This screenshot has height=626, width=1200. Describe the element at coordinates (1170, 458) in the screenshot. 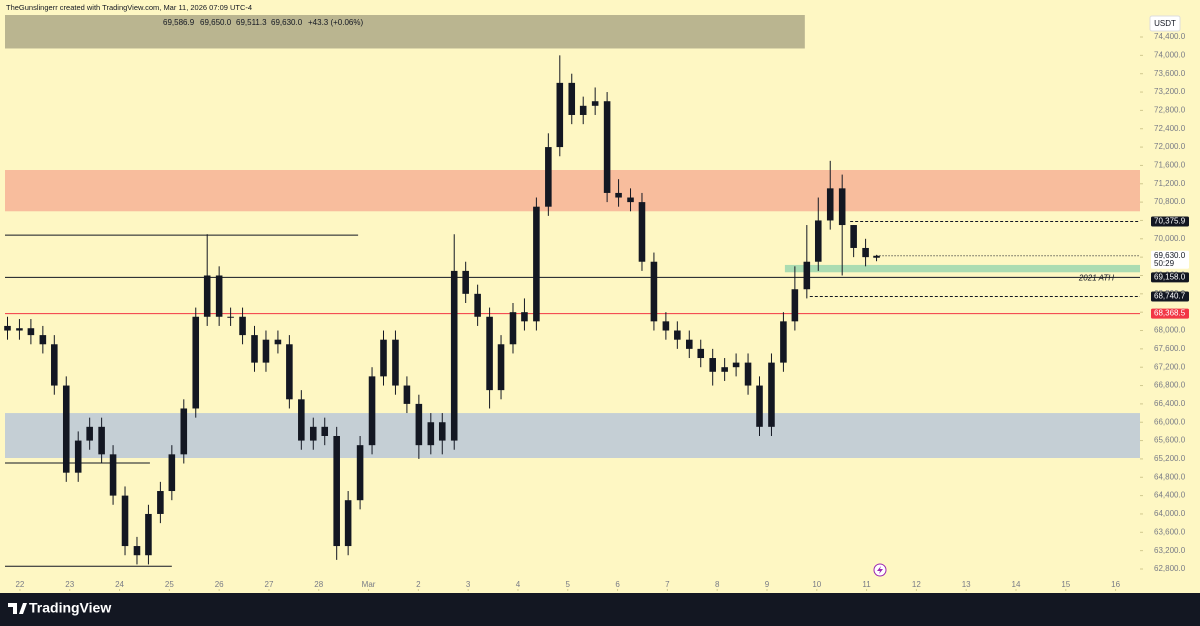

I see `y-tick-label: 65,200.0` at that location.